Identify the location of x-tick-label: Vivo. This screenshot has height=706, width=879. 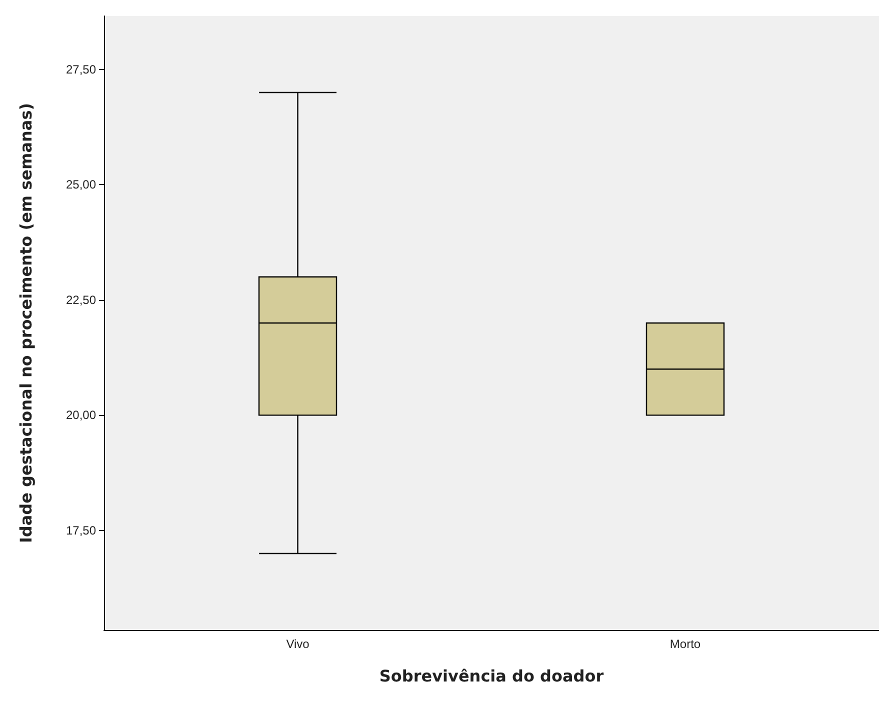
(298, 644).